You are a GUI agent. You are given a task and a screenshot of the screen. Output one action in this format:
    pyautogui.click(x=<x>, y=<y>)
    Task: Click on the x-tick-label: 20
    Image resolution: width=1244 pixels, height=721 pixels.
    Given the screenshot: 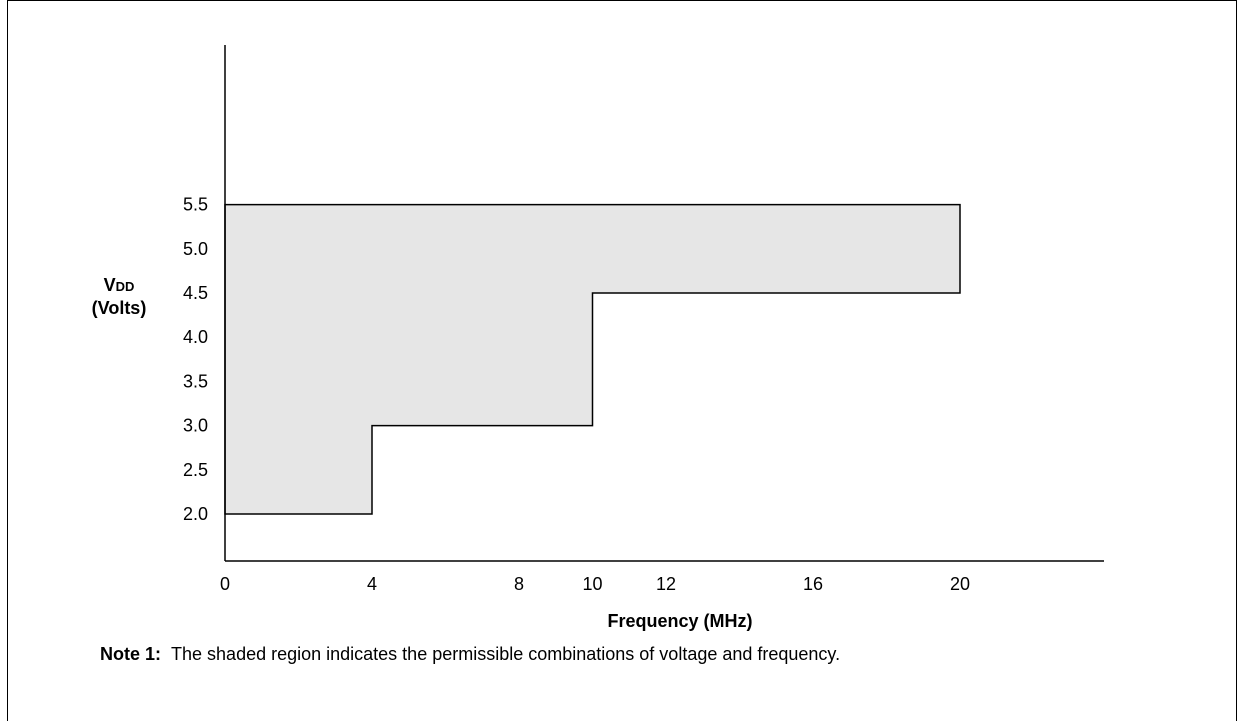 What is the action you would take?
    pyautogui.click(x=960, y=584)
    